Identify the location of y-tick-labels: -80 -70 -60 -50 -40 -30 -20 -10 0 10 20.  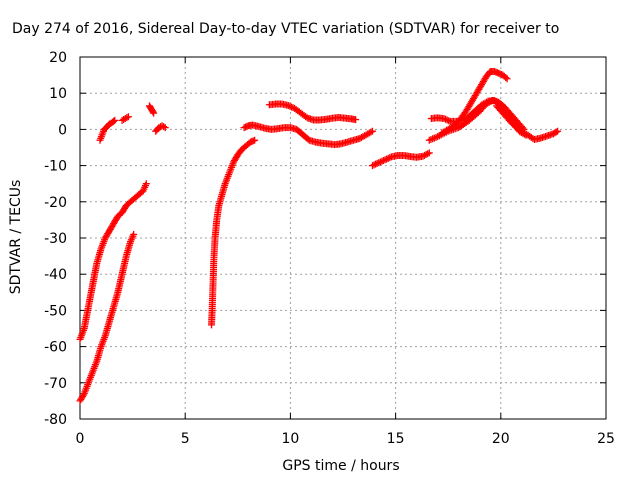
(55, 239).